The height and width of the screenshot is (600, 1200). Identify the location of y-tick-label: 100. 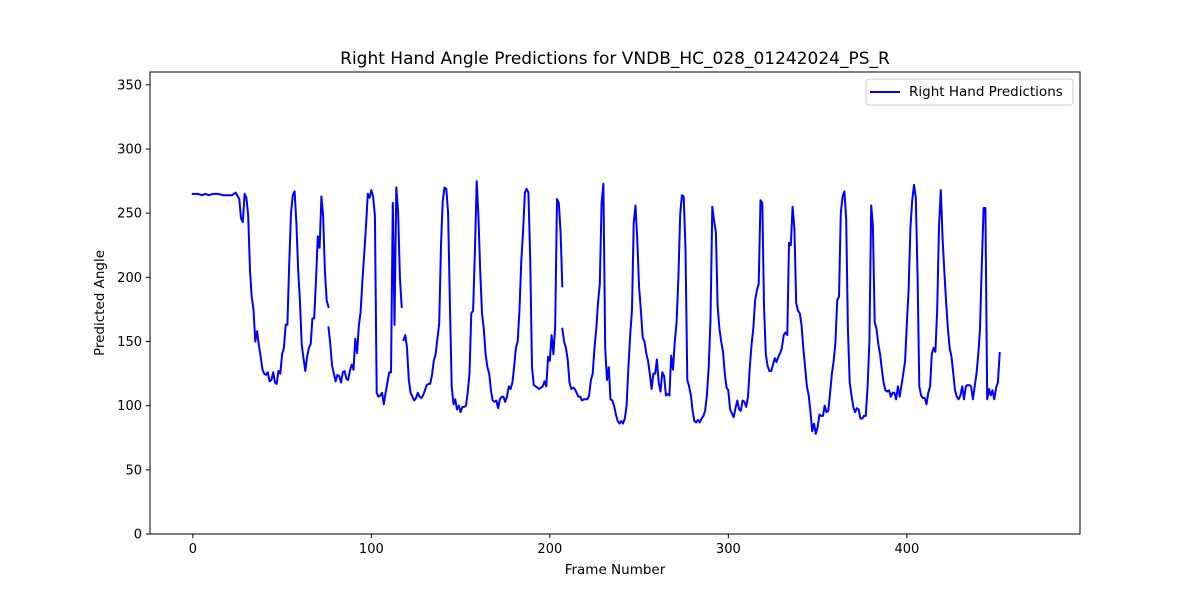
(129, 406).